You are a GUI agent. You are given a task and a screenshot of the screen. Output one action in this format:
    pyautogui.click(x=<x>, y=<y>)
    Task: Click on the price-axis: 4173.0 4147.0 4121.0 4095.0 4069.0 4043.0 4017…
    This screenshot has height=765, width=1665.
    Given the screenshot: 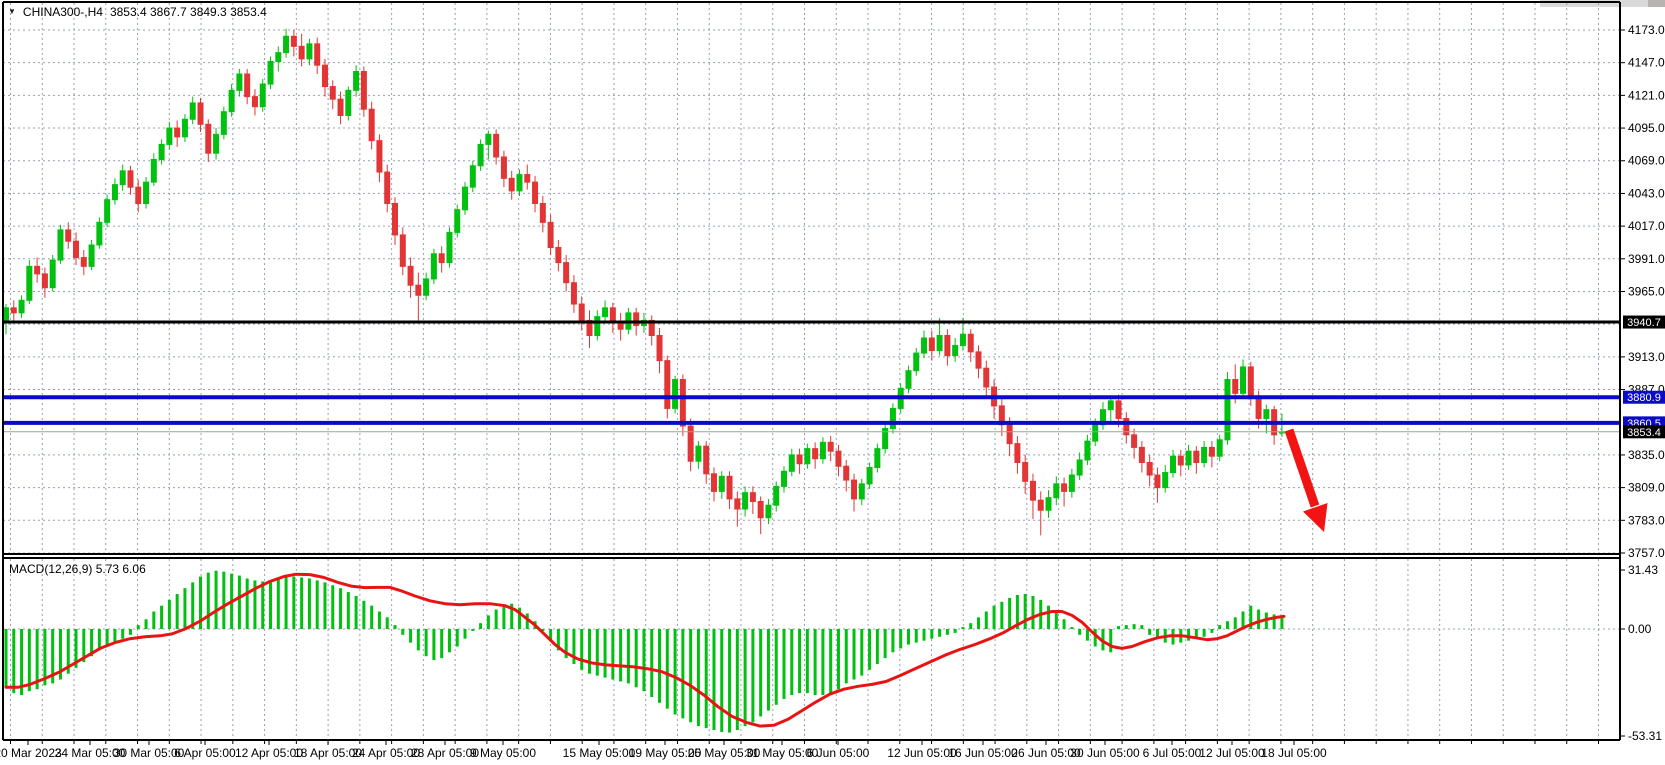 What is the action you would take?
    pyautogui.click(x=1642, y=383)
    